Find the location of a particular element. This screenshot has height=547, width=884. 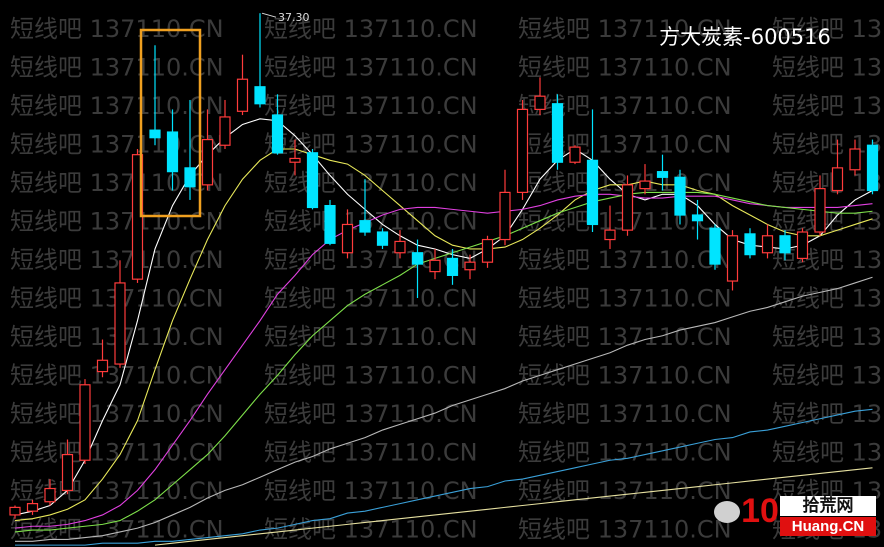

logo: 10 拾荒网 Huang.CN is located at coordinates (795, 514).